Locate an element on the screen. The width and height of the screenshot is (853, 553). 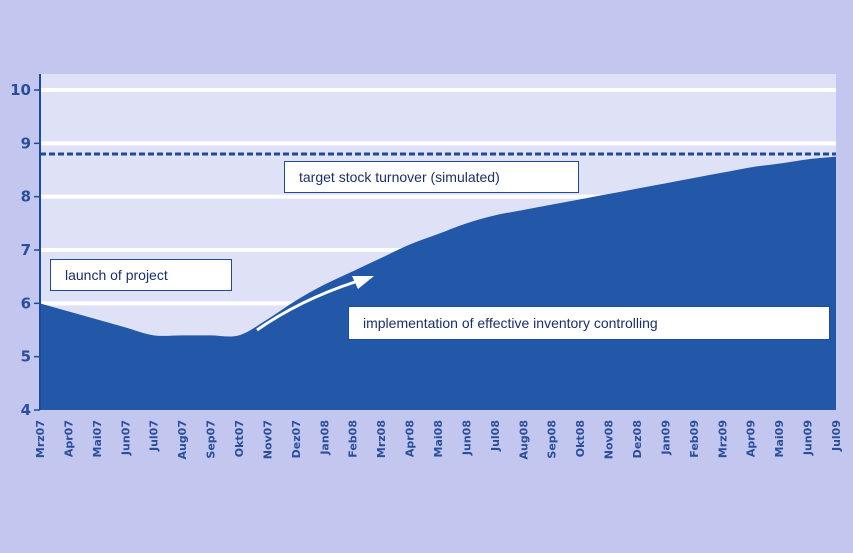
x-tick-label: Aug07 is located at coordinates (182, 440).